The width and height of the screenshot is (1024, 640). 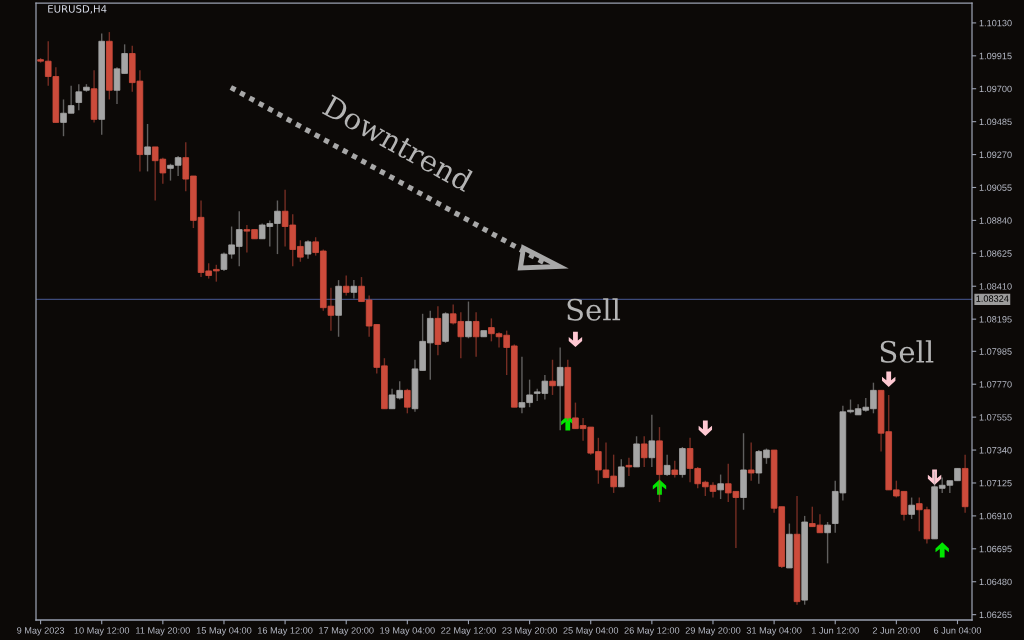 I want to click on y-tick-label: 1.10130, so click(x=995, y=23).